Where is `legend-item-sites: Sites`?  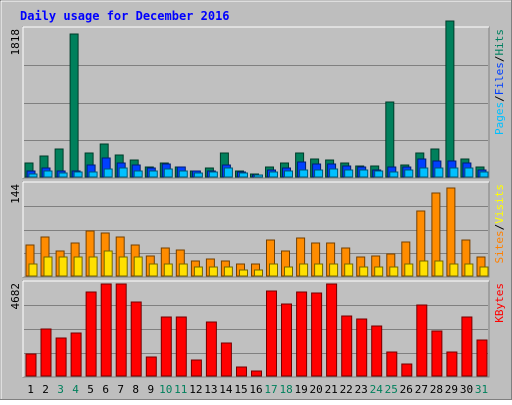
legend-item-sites: Sites is located at coordinates (499, 246).